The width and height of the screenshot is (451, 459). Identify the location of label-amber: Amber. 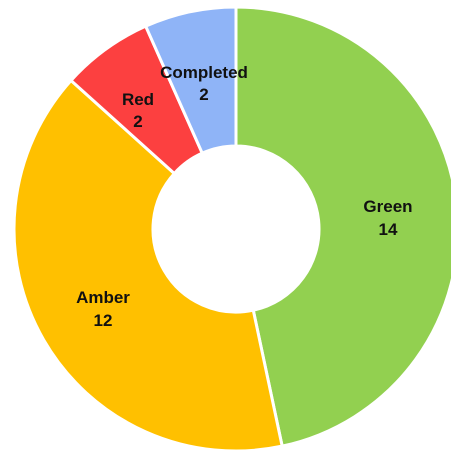
(103, 297).